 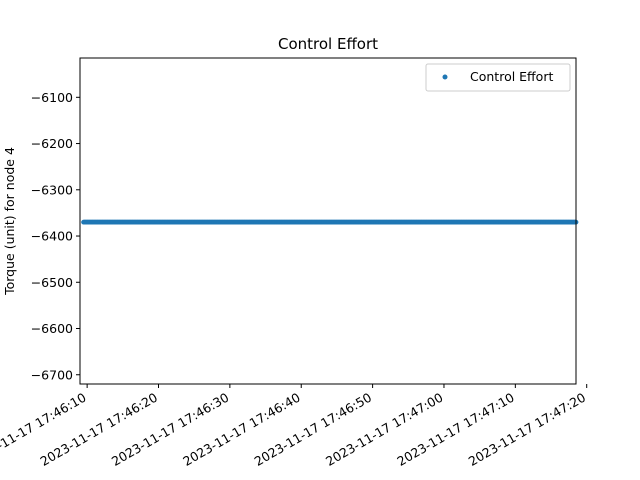 What do you see at coordinates (384, 429) in the screenshot?
I see `x-tick-label: 2023-11-17 17:47:00` at bounding box center [384, 429].